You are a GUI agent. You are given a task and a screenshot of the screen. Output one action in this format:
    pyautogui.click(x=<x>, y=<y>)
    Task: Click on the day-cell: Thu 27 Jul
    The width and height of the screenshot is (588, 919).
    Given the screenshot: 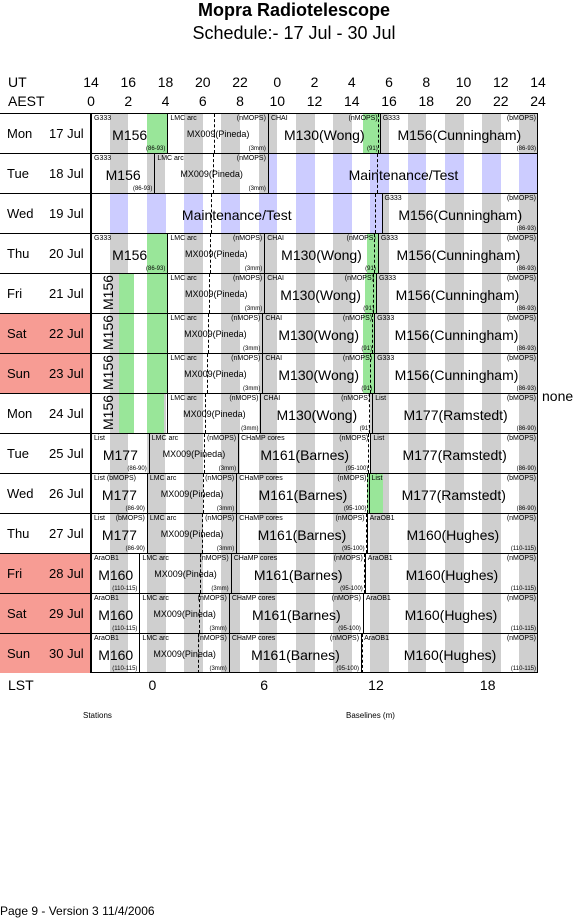 What is the action you would take?
    pyautogui.click(x=45, y=533)
    